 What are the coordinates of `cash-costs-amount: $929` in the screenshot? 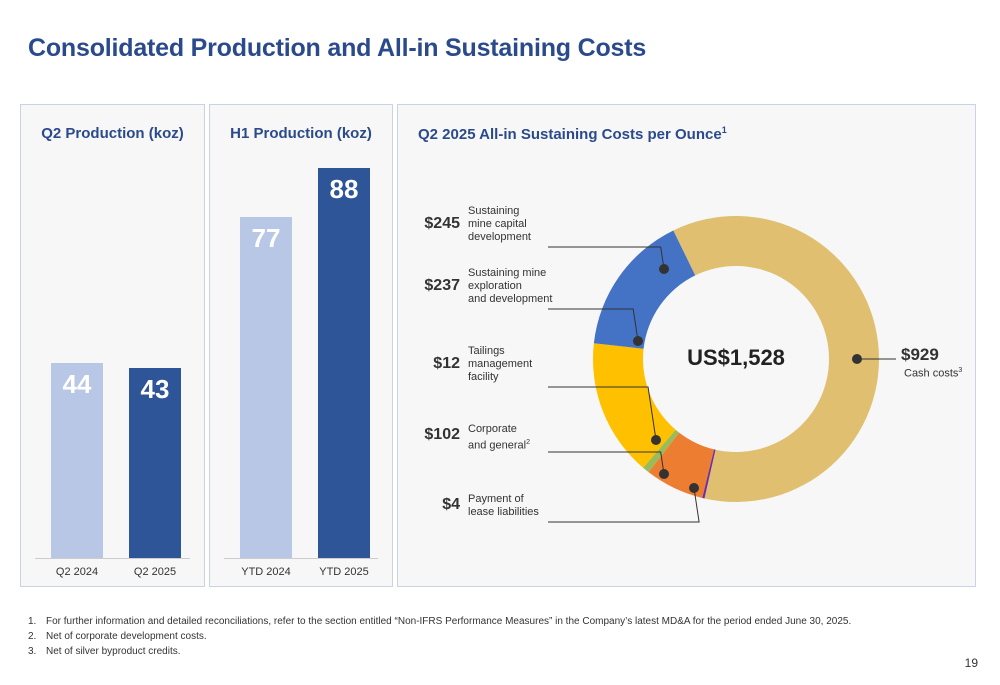 It's located at (920, 354).